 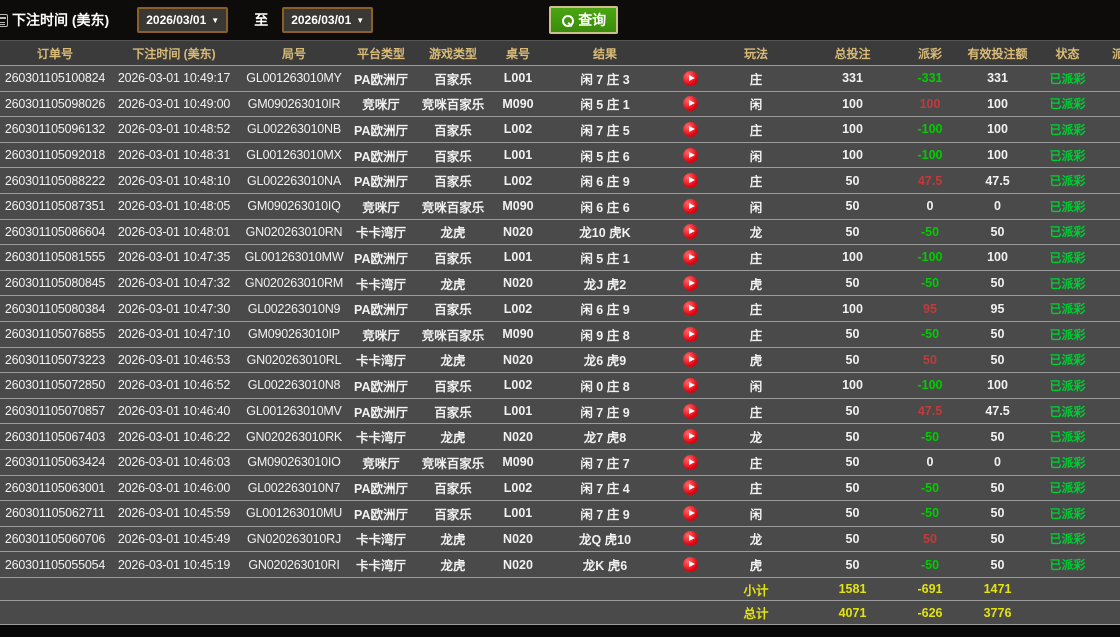 I want to click on cell-bet-time: 2026-03-01 10:47:10, so click(x=174, y=334).